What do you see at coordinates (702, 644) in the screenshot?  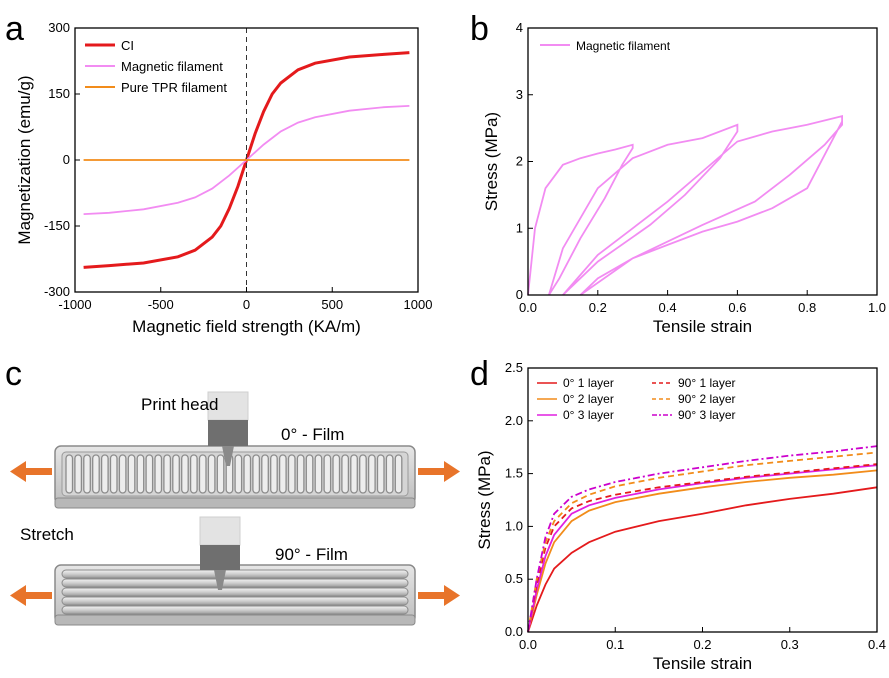 I see `x-tick-label: 0.2` at bounding box center [702, 644].